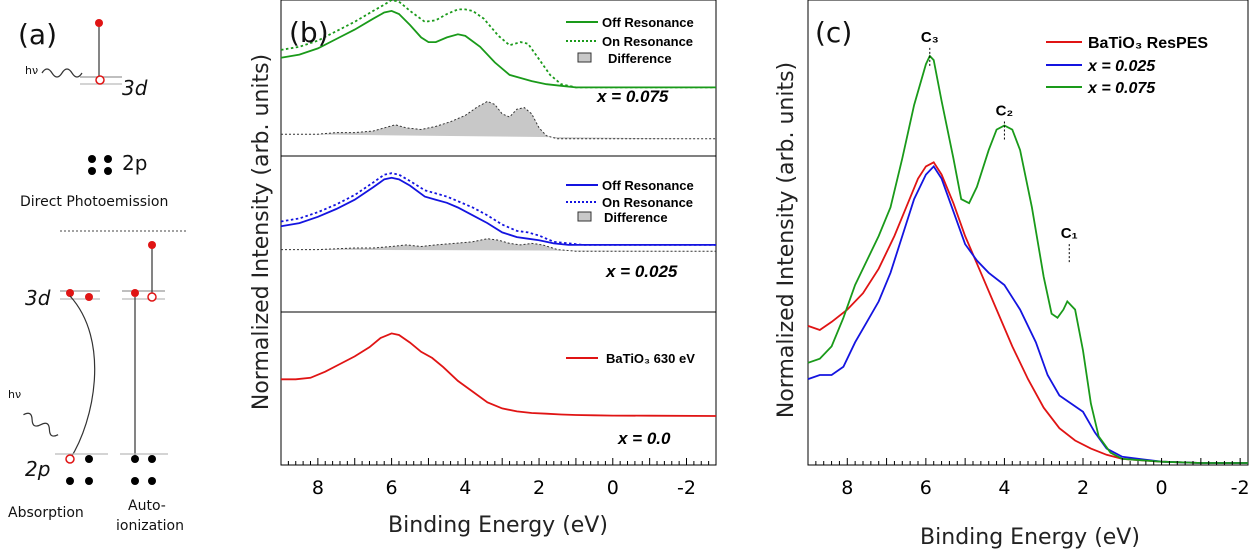 Image resolution: width=1259 pixels, height=552 pixels. What do you see at coordinates (1121, 66) in the screenshot?
I see `legend-x-0.025: x = 0.025` at bounding box center [1121, 66].